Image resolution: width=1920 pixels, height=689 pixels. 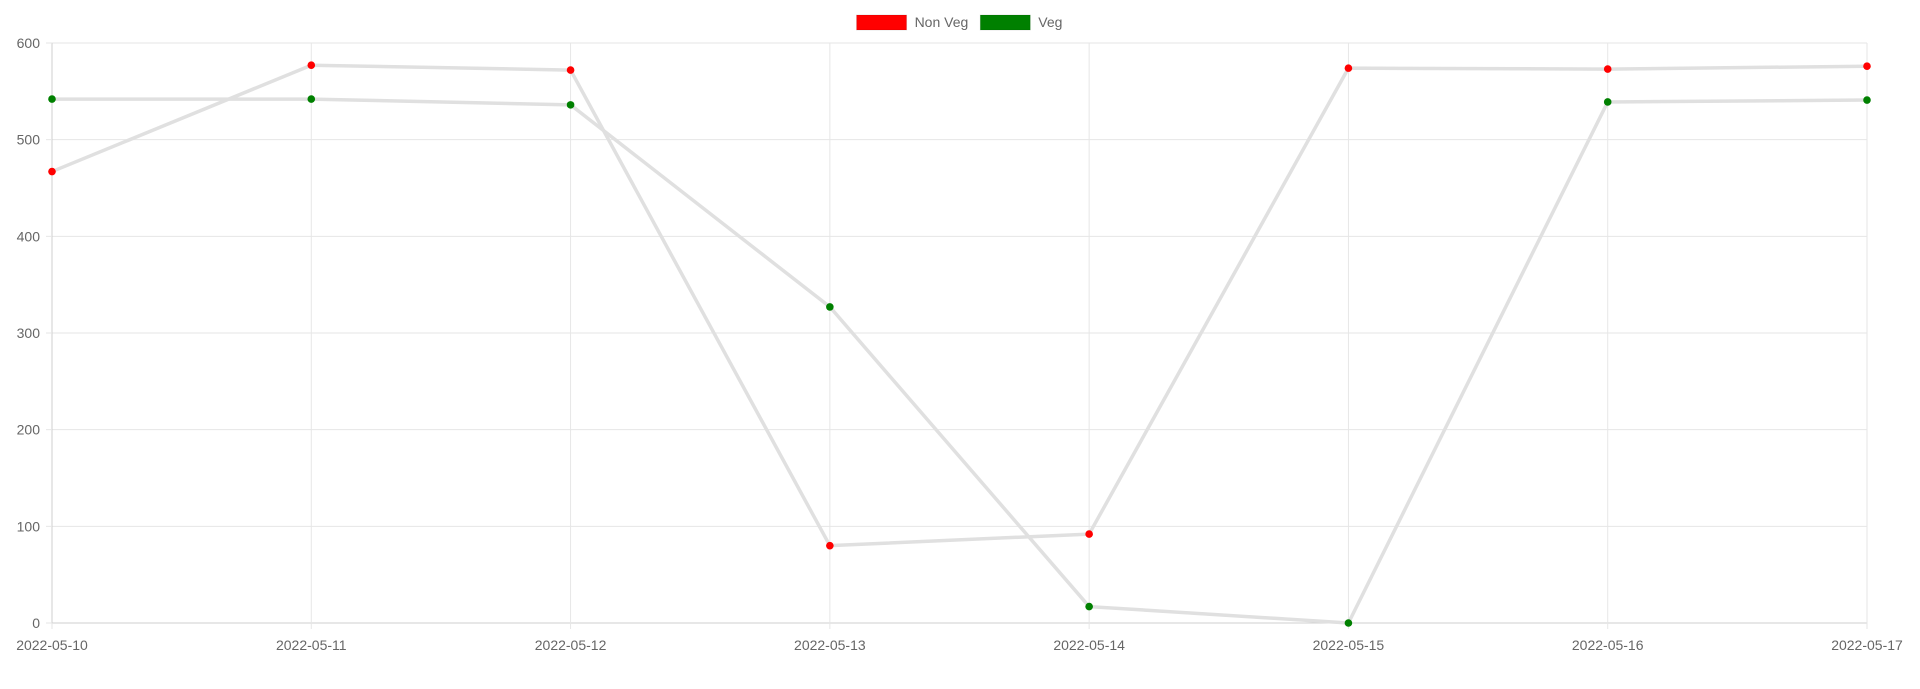 What do you see at coordinates (1867, 645) in the screenshot?
I see `x-tick-label: 2022-05-17` at bounding box center [1867, 645].